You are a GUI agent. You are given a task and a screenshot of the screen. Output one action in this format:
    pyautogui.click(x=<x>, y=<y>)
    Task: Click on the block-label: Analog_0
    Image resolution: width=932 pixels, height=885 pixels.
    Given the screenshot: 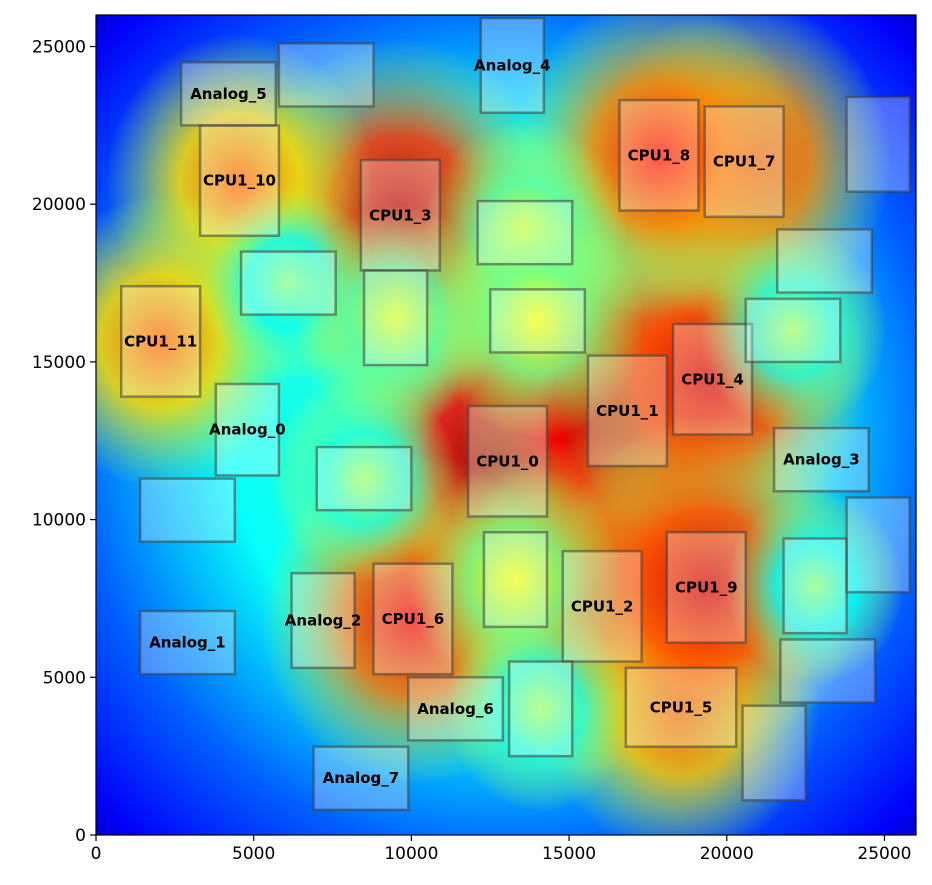 What is the action you would take?
    pyautogui.click(x=247, y=430)
    